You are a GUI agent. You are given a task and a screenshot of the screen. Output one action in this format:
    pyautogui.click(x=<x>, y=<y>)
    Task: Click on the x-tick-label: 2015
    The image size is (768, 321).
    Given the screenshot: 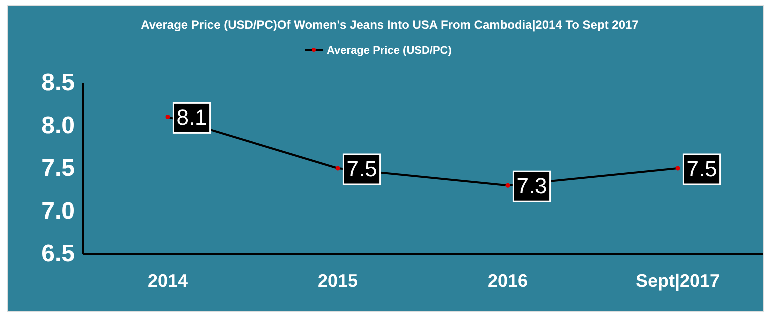 What is the action you would take?
    pyautogui.click(x=338, y=280)
    